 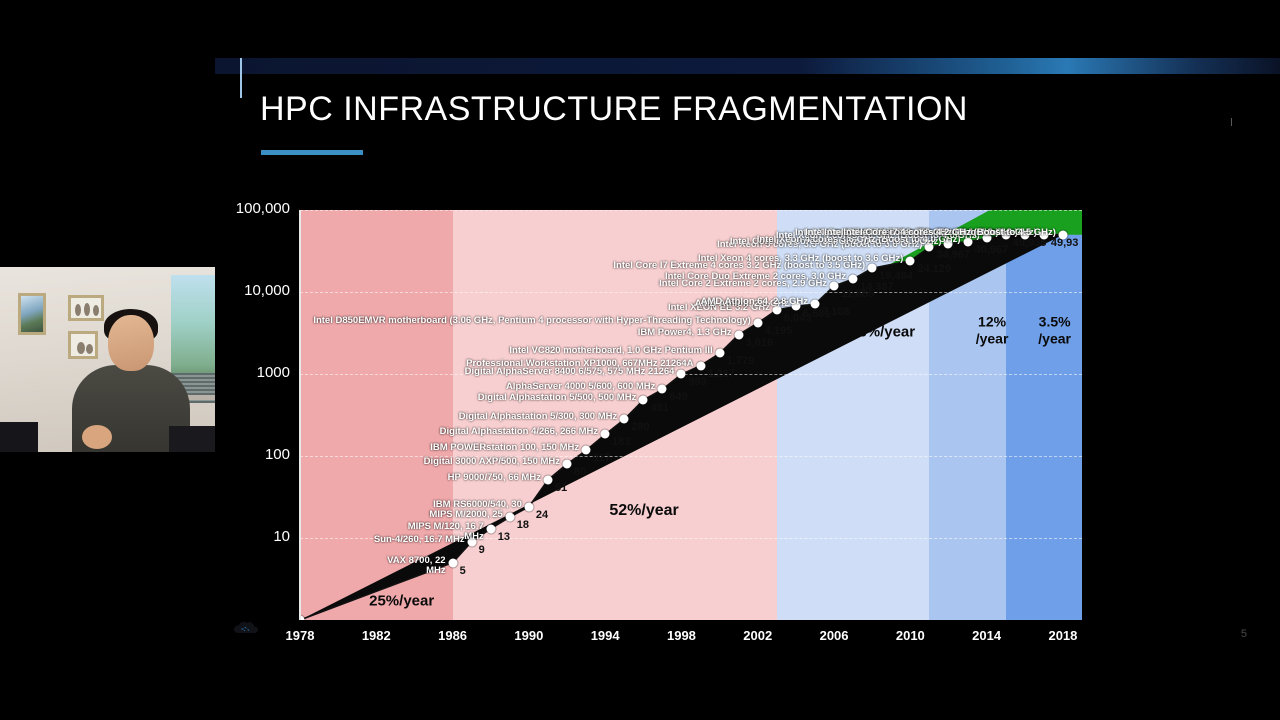 I want to click on data-point-annotation: AMD Athlon, 2.6 GHz, so click(x=741, y=304).